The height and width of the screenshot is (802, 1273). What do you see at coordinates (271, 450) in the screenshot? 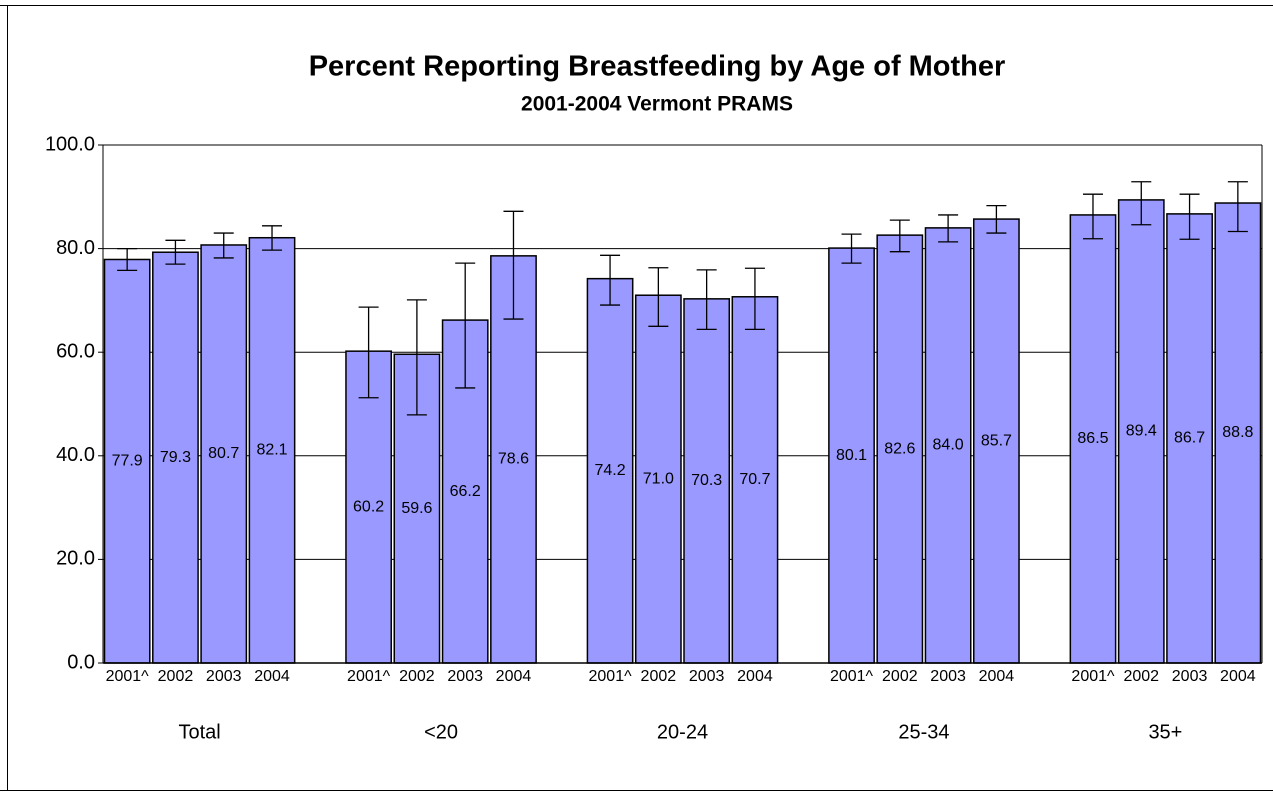
I see `value-label: 82.1` at bounding box center [271, 450].